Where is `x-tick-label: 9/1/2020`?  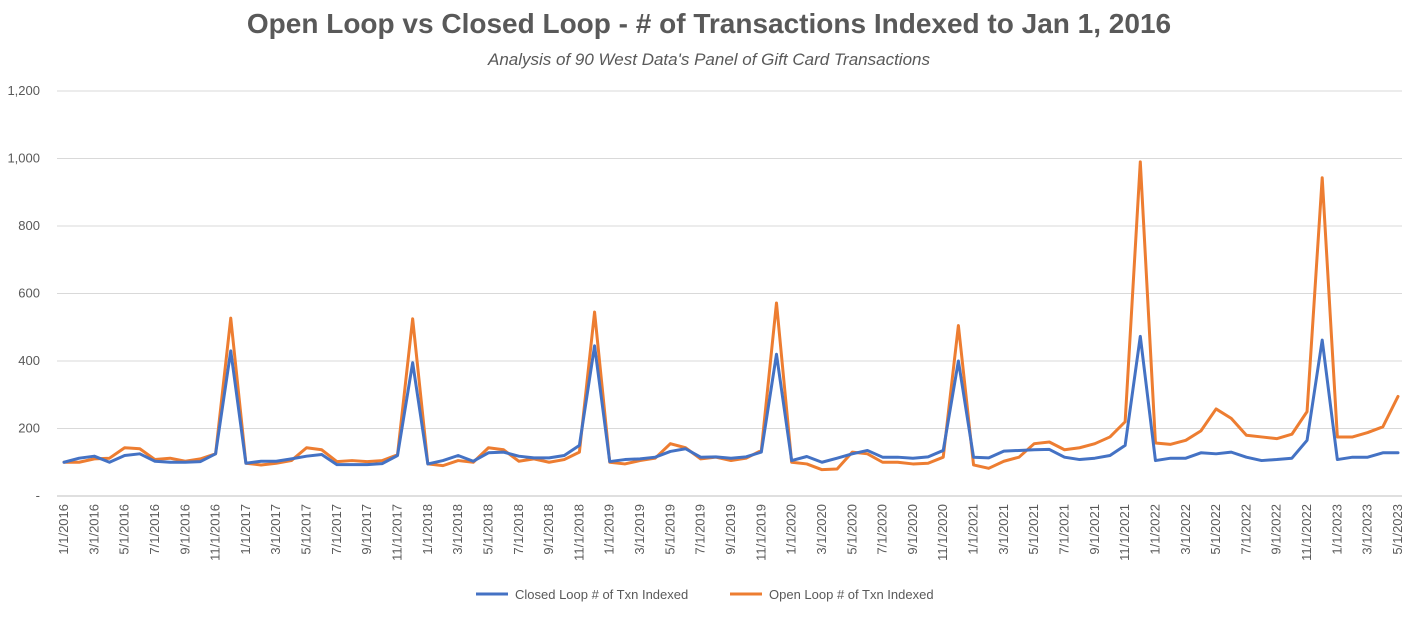
x-tick-label: 9/1/2020 is located at coordinates (912, 529).